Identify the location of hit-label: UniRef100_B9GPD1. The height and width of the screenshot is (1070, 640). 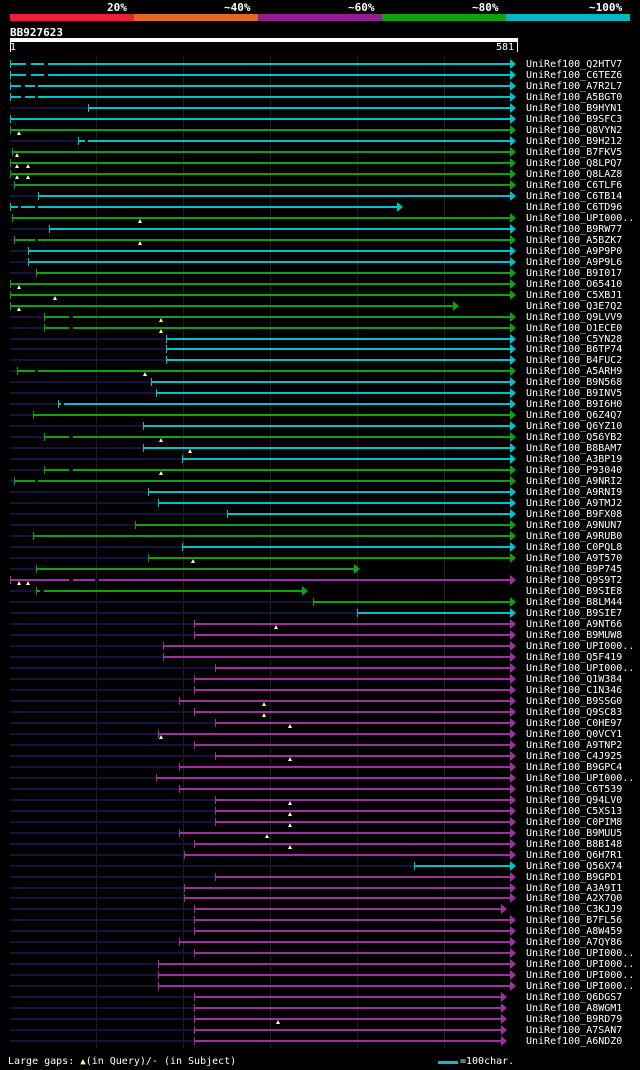
(574, 877).